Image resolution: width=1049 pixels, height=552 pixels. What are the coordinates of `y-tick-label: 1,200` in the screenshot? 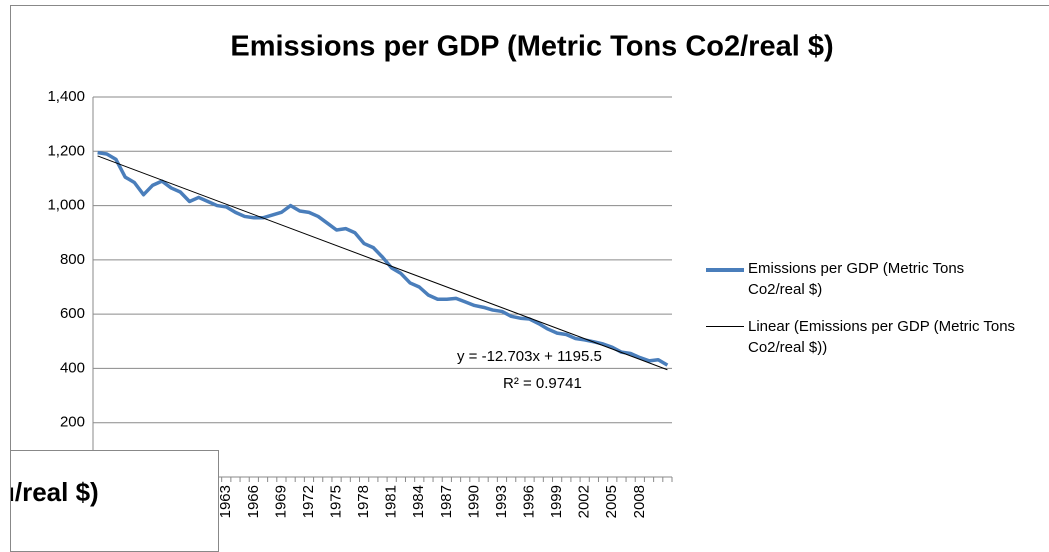 It's located at (66, 150).